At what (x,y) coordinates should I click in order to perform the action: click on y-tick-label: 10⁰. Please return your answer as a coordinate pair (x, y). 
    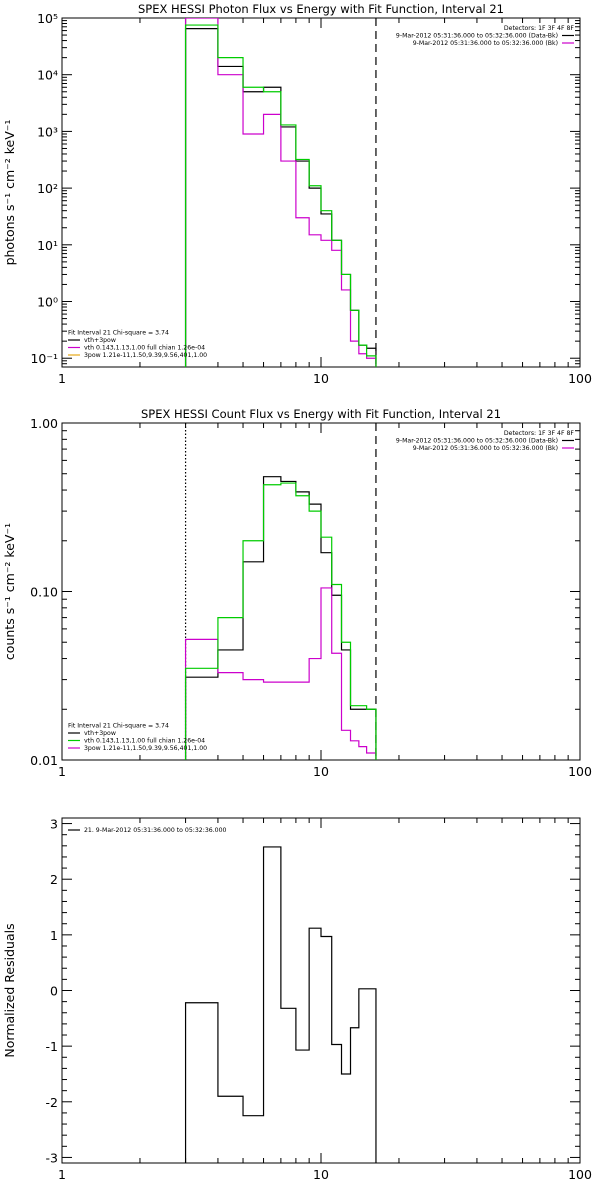
    Looking at the image, I should click on (47, 302).